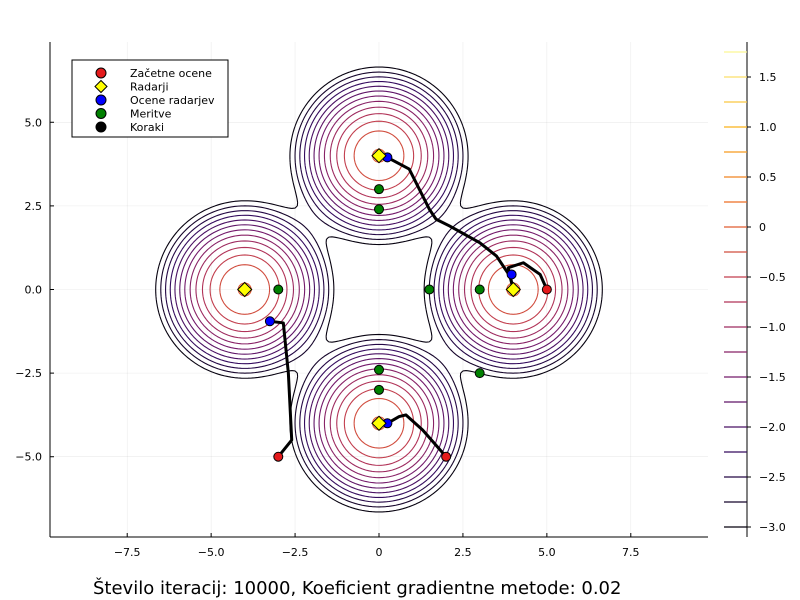  Describe the element at coordinates (34, 122) in the screenshot. I see `y-tick-label: 5.0` at that location.